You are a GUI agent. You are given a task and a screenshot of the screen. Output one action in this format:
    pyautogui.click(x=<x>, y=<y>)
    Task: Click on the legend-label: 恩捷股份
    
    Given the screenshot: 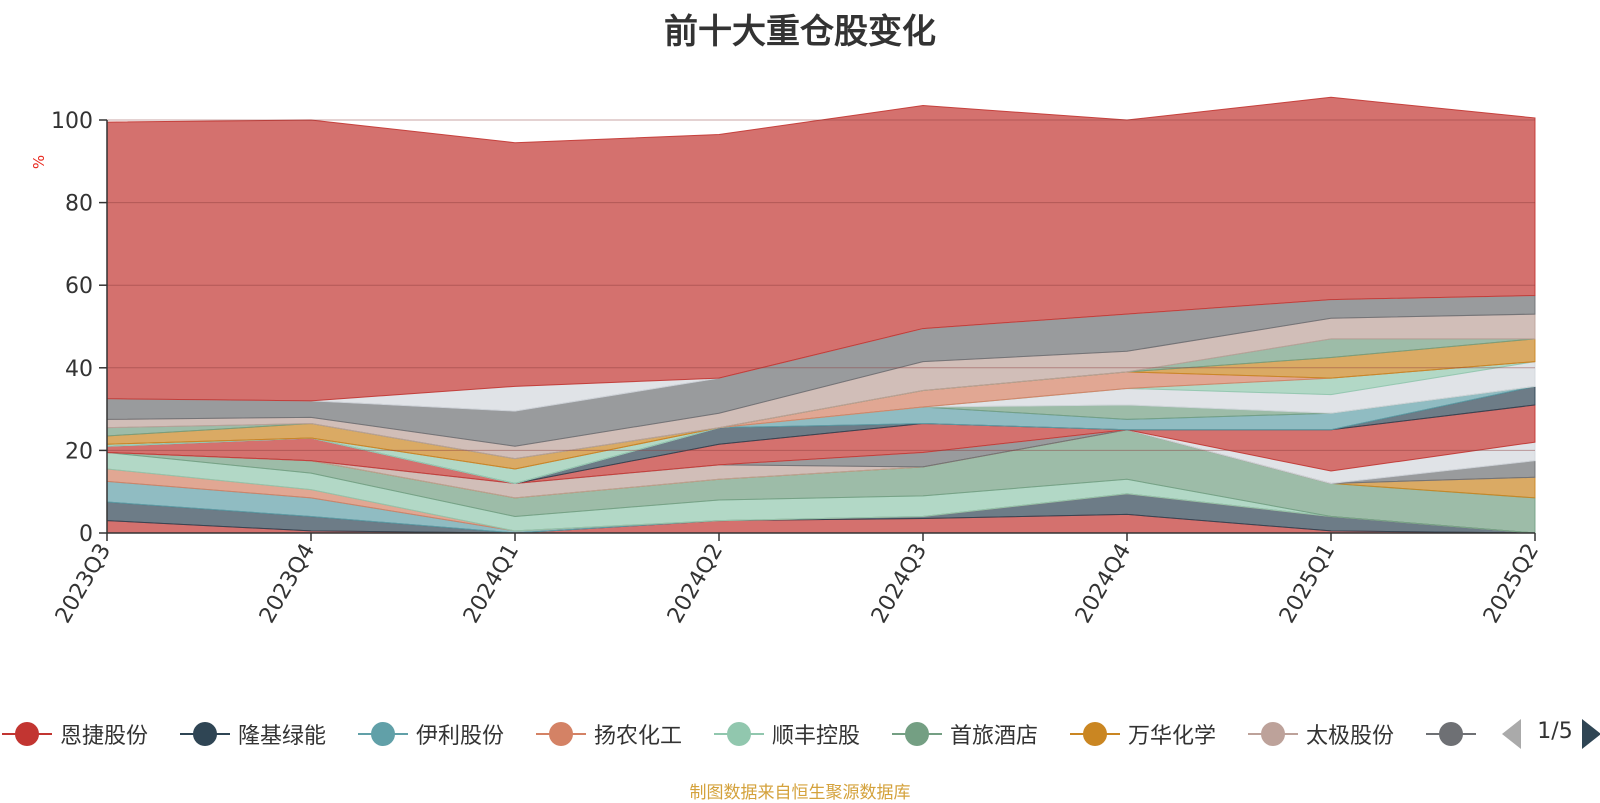 What is the action you would take?
    pyautogui.click(x=104, y=736)
    